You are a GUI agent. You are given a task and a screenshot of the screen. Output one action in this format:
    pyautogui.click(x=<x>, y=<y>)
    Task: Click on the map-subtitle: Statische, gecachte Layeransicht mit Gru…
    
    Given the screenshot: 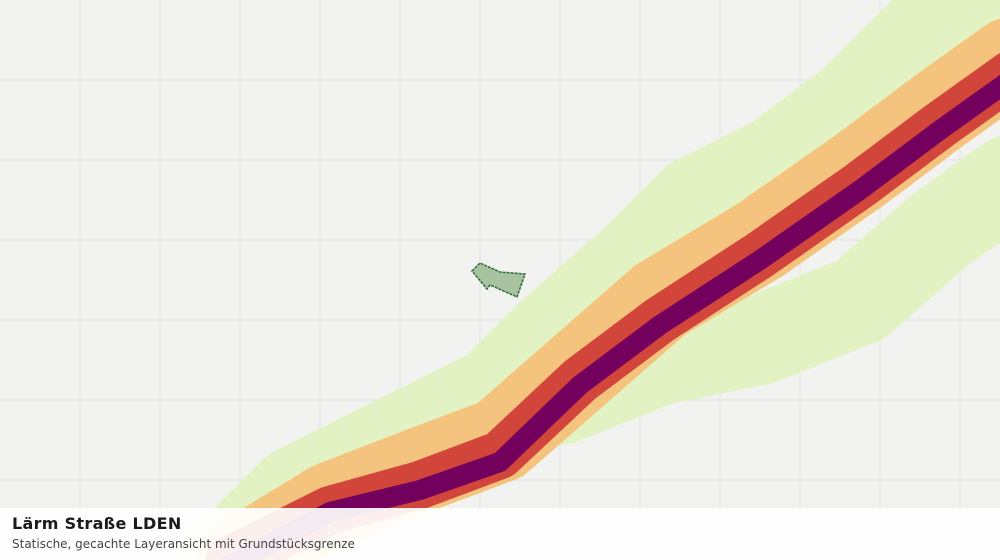 What is the action you would take?
    pyautogui.click(x=183, y=544)
    